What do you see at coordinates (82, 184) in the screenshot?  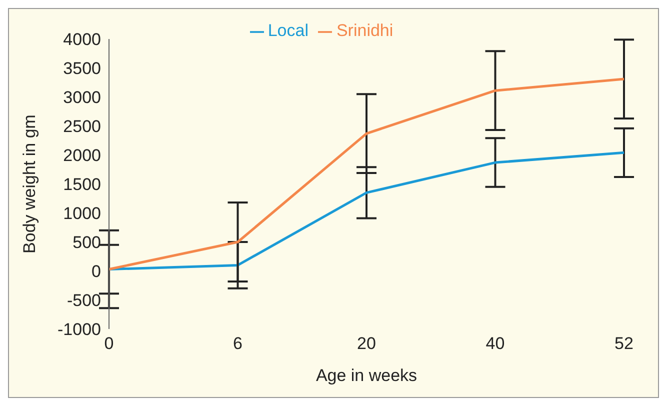 I see `y-tick-label: 1500` at bounding box center [82, 184].